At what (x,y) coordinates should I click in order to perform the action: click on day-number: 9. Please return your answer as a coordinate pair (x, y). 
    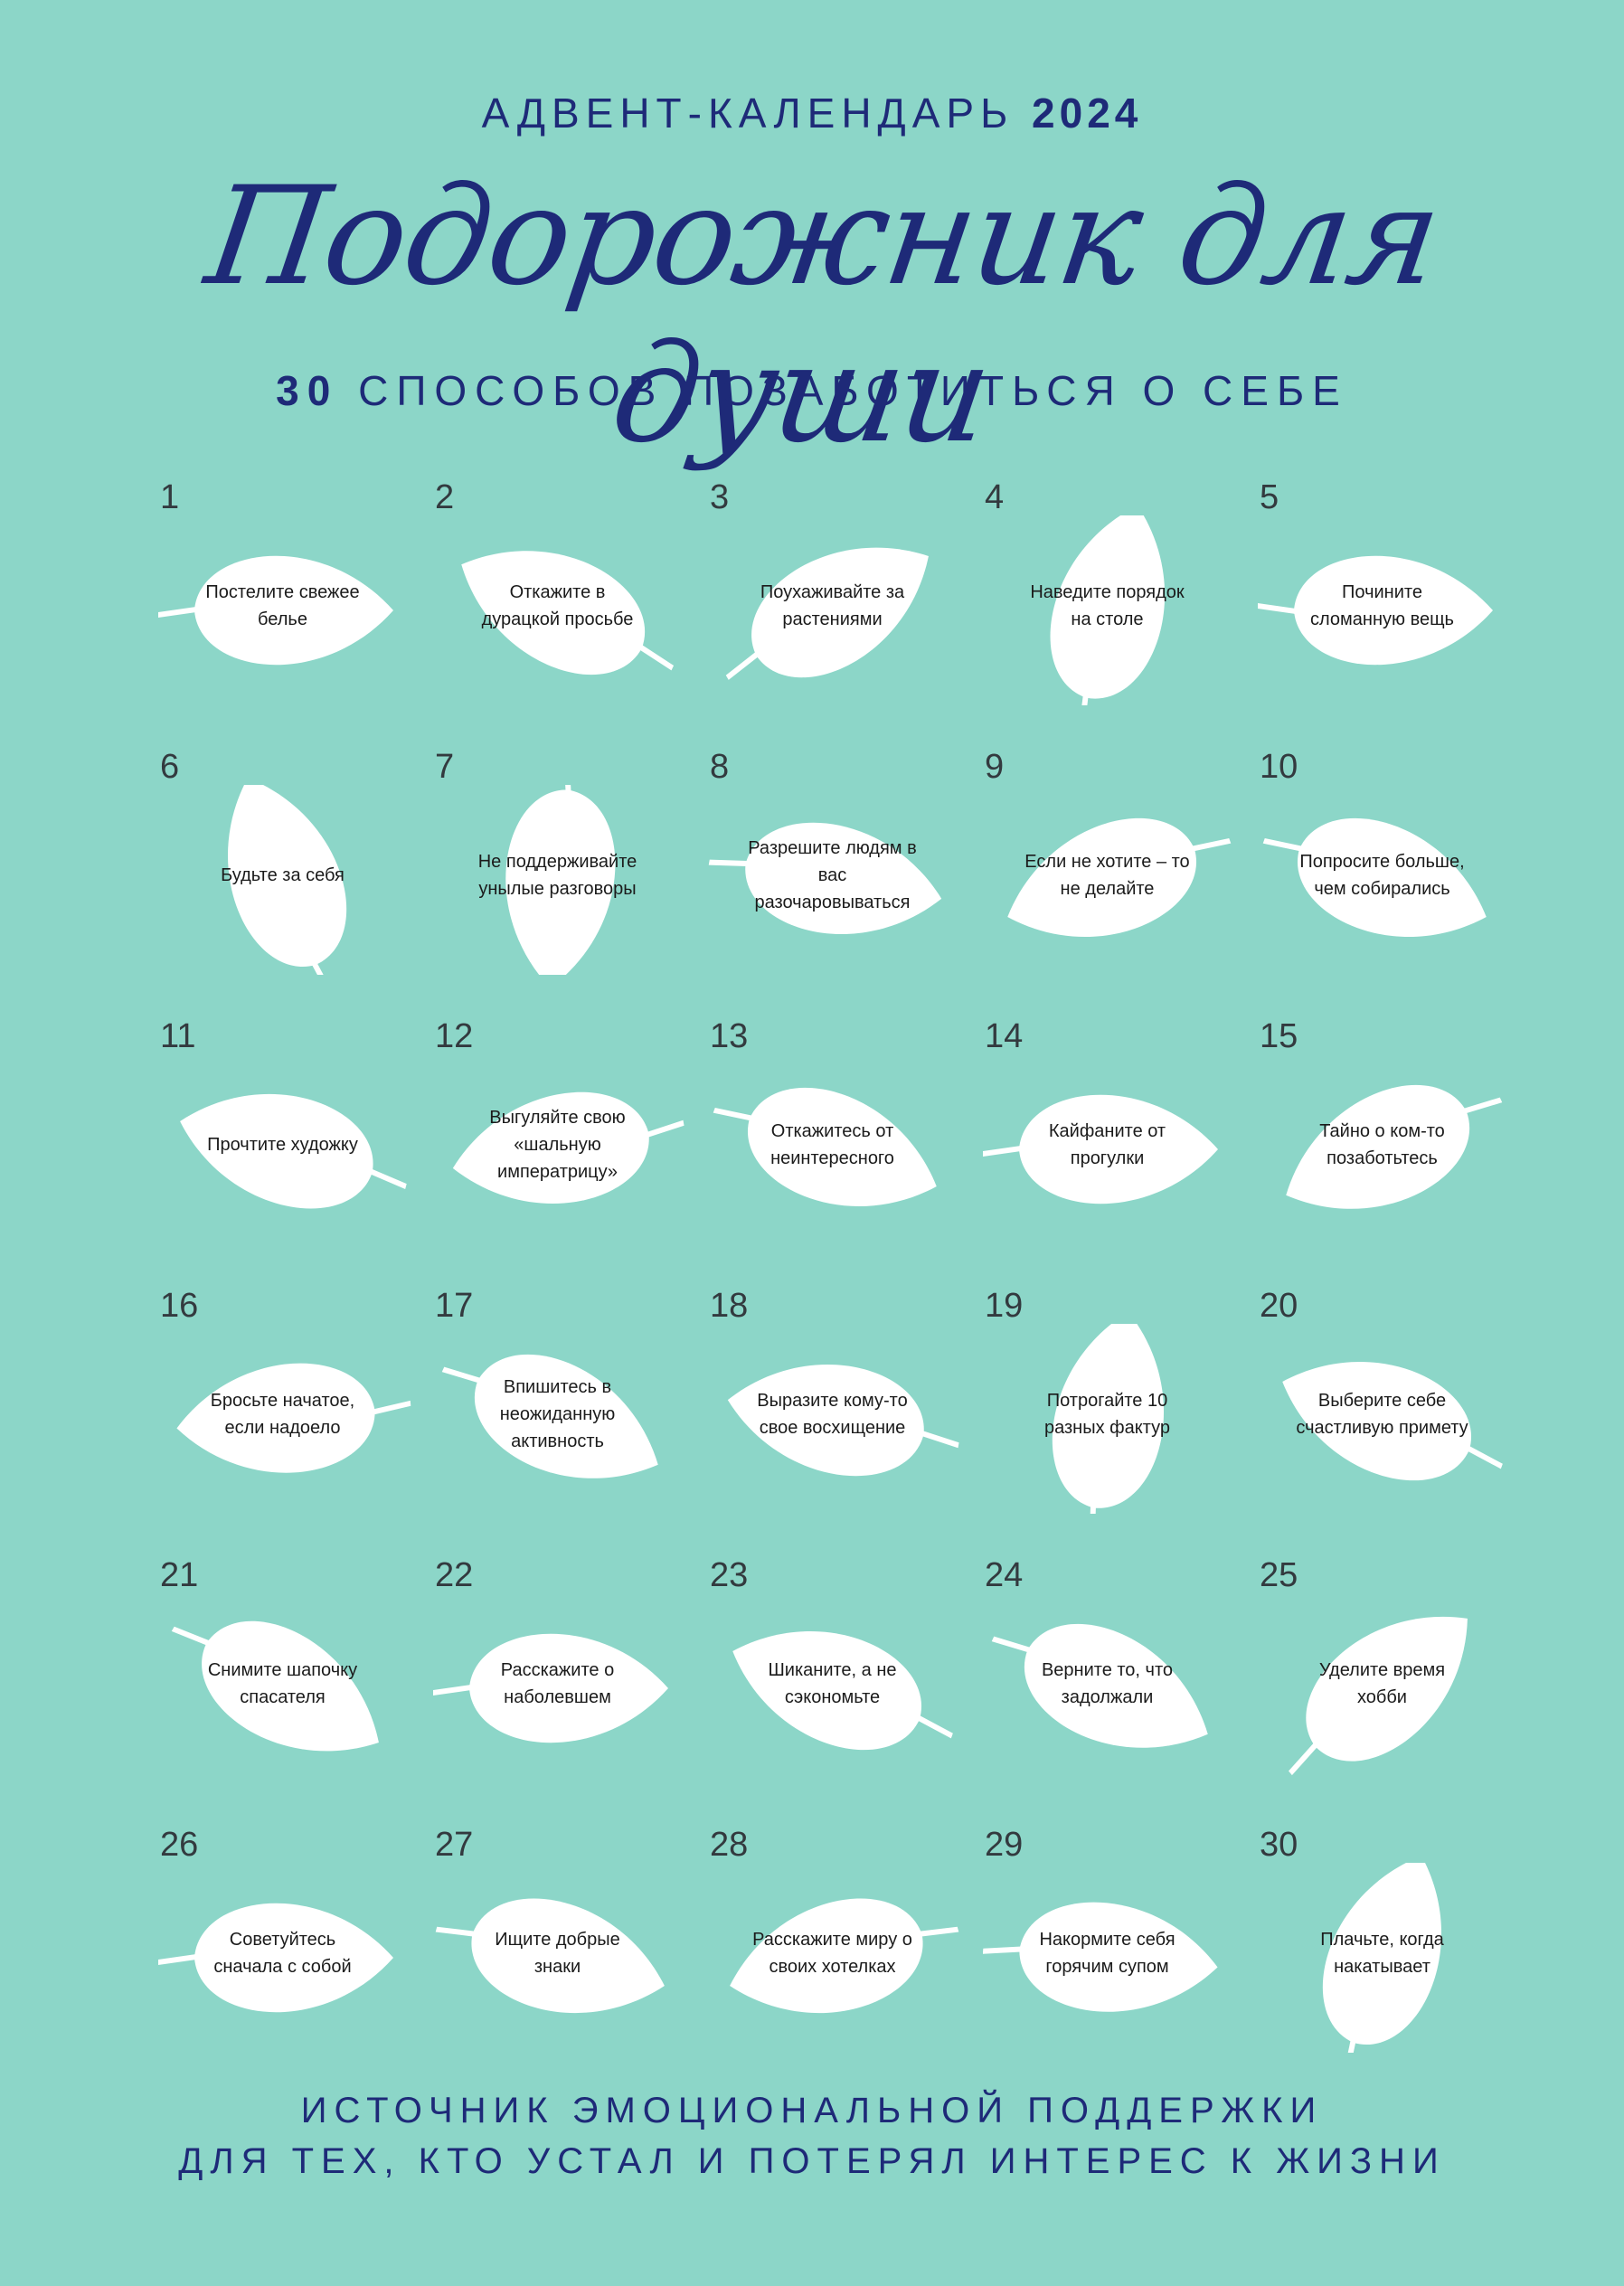
    Looking at the image, I should click on (995, 767).